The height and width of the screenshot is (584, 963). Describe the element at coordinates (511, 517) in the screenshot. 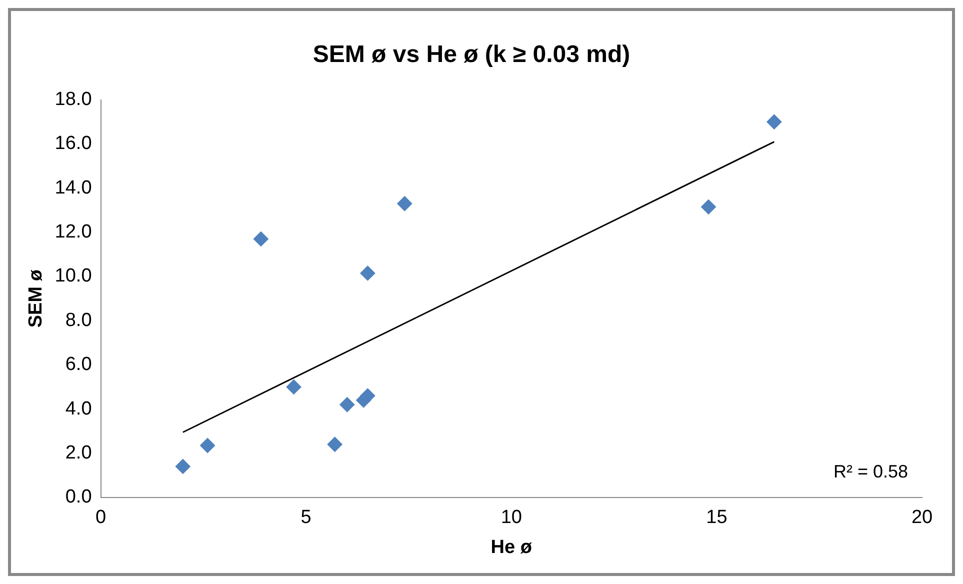

I see `x-tick-label: 10` at that location.